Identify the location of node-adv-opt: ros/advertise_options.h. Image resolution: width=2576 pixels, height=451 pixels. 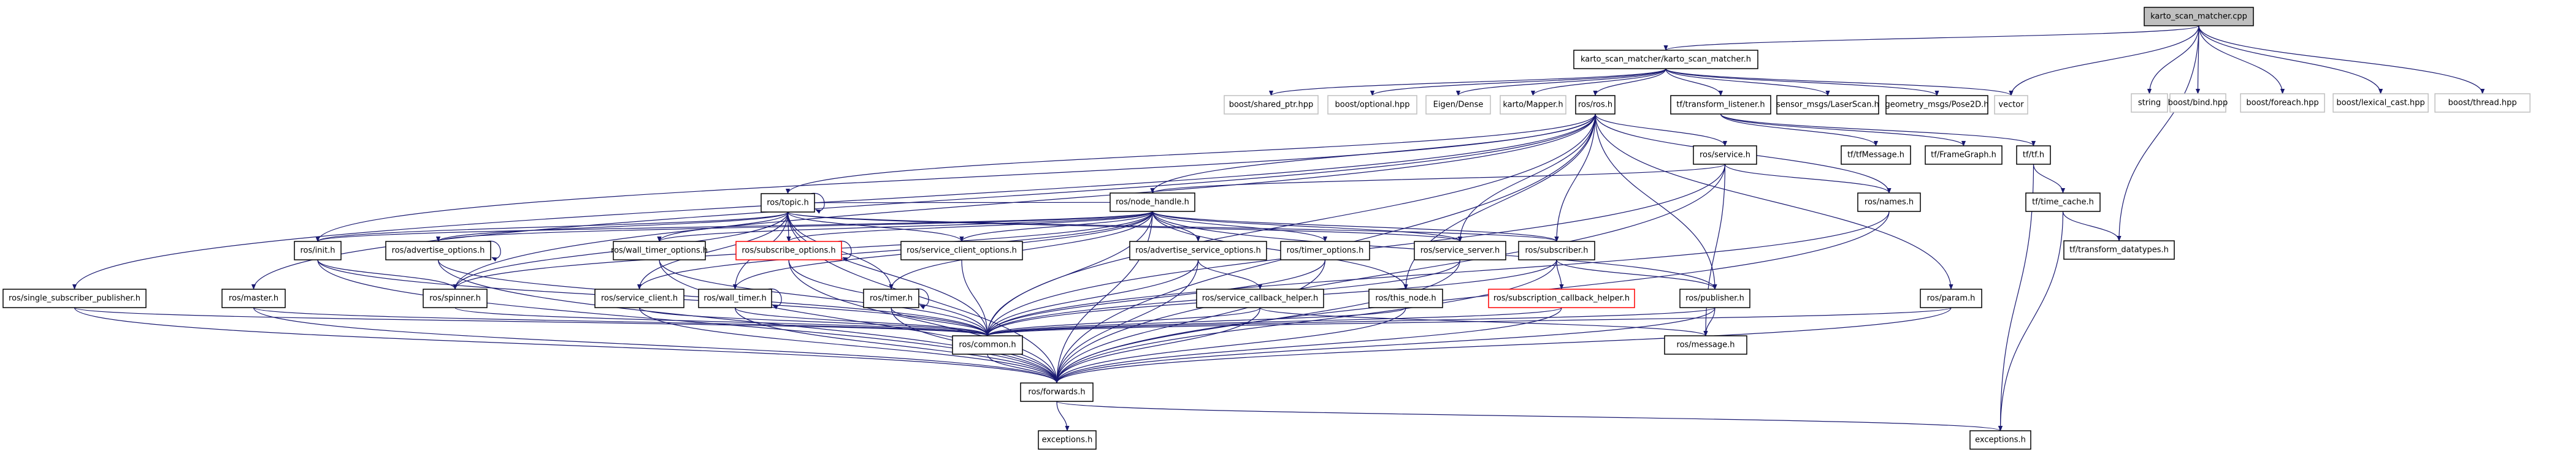
(438, 250).